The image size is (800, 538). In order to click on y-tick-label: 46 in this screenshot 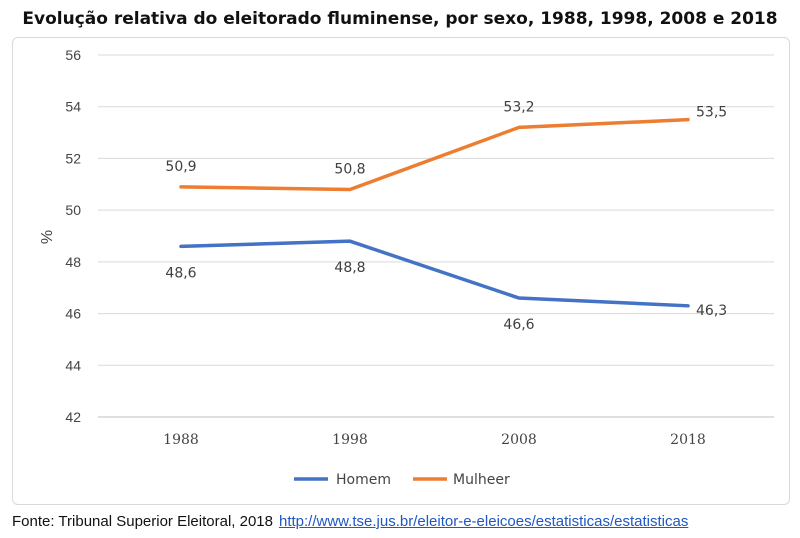, I will do `click(73, 314)`.